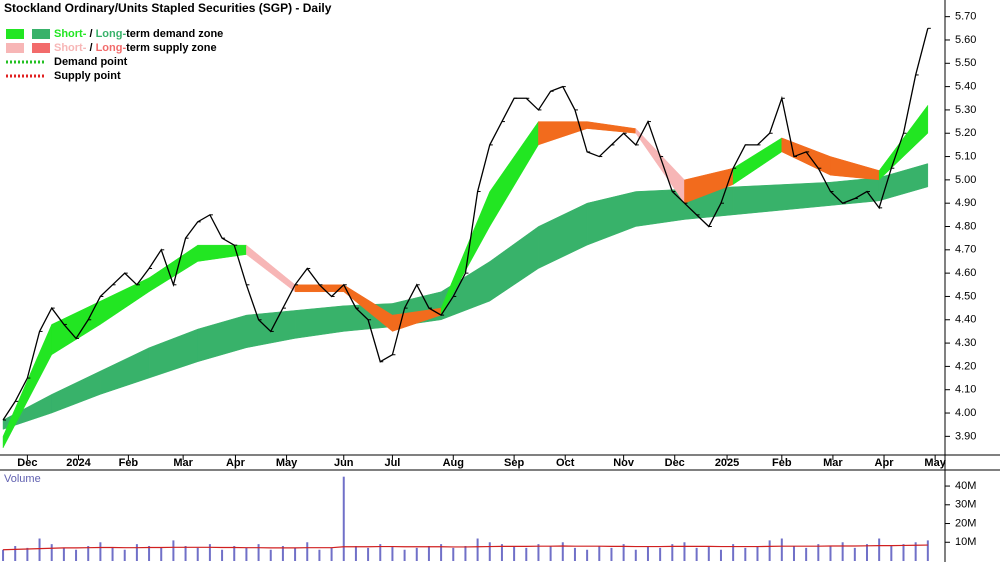 The image size is (1000, 562). I want to click on y-tick-label: 5.40, so click(965, 87).